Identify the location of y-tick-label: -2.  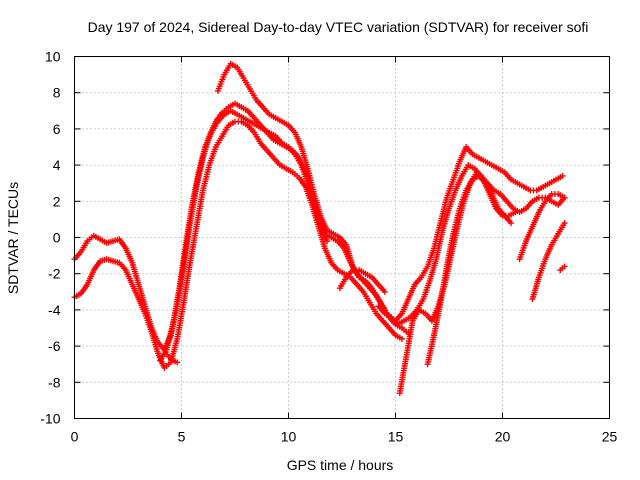
(54, 274).